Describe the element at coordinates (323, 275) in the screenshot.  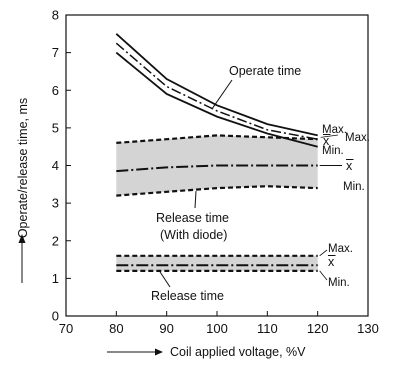
I see `release-min-leader` at that location.